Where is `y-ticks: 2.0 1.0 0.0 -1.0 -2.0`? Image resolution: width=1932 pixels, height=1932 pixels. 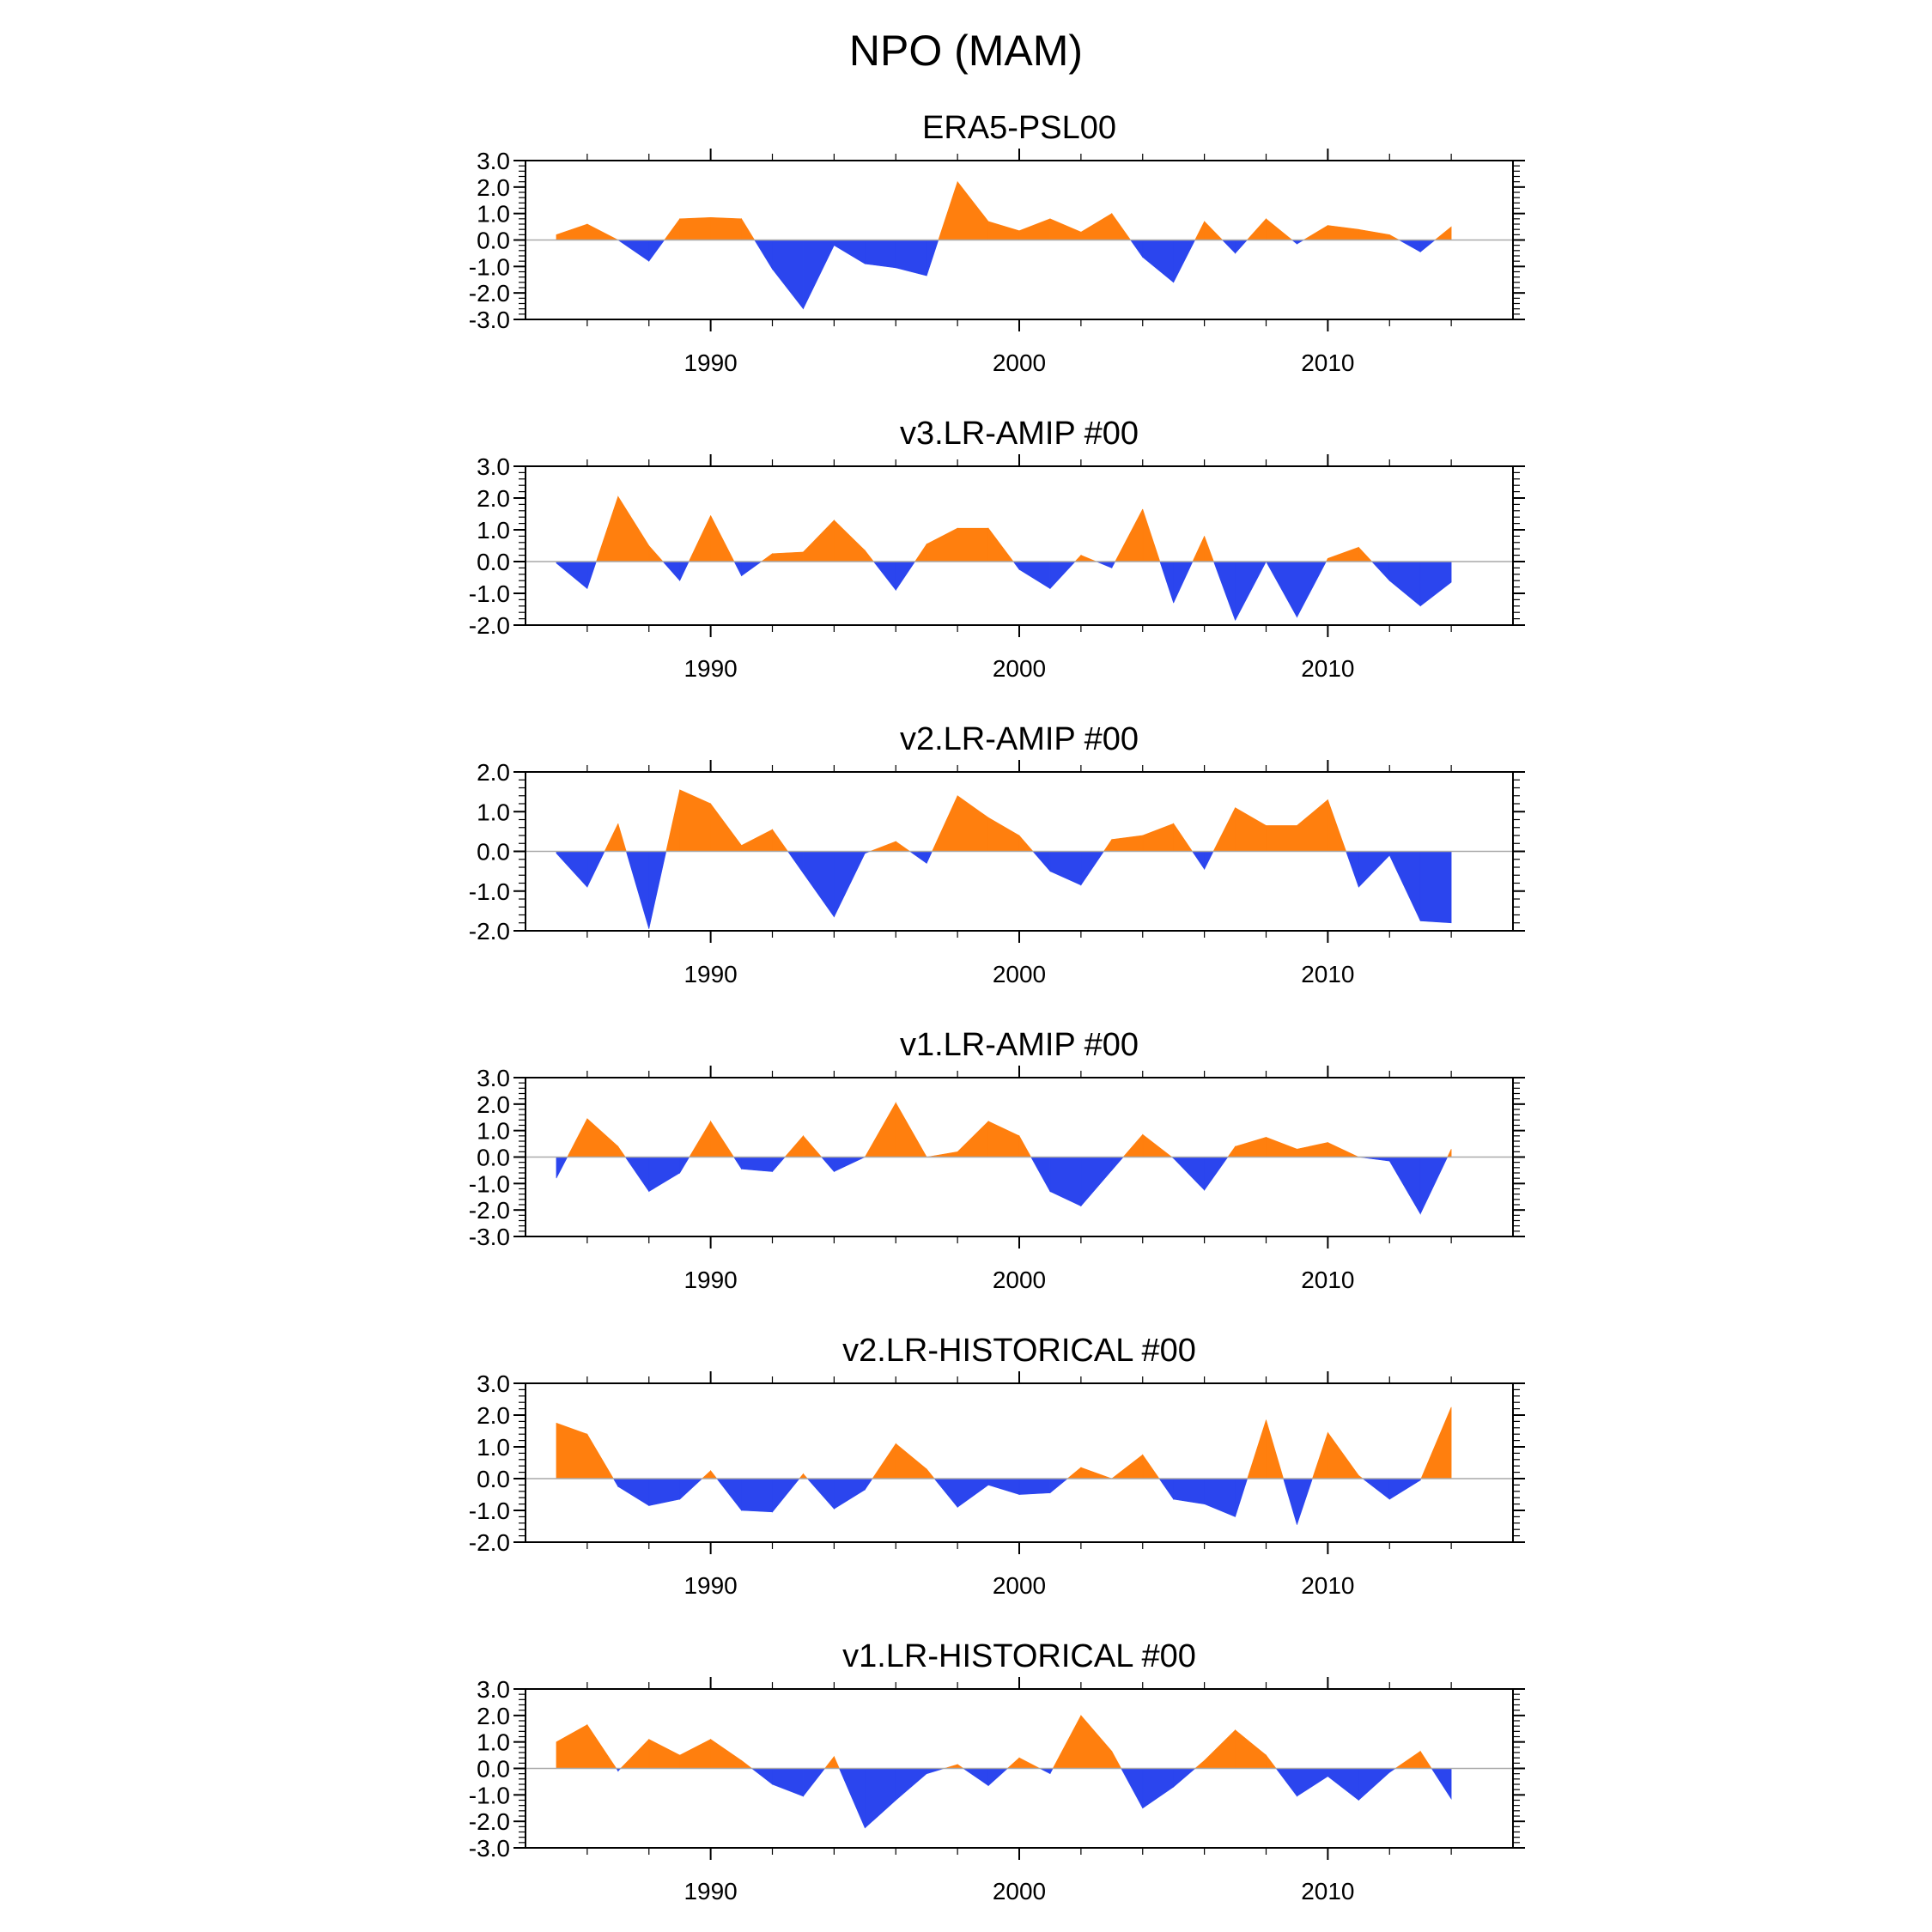 y-ticks: 2.0 1.0 0.0 -1.0 -2.0 is located at coordinates (997, 852).